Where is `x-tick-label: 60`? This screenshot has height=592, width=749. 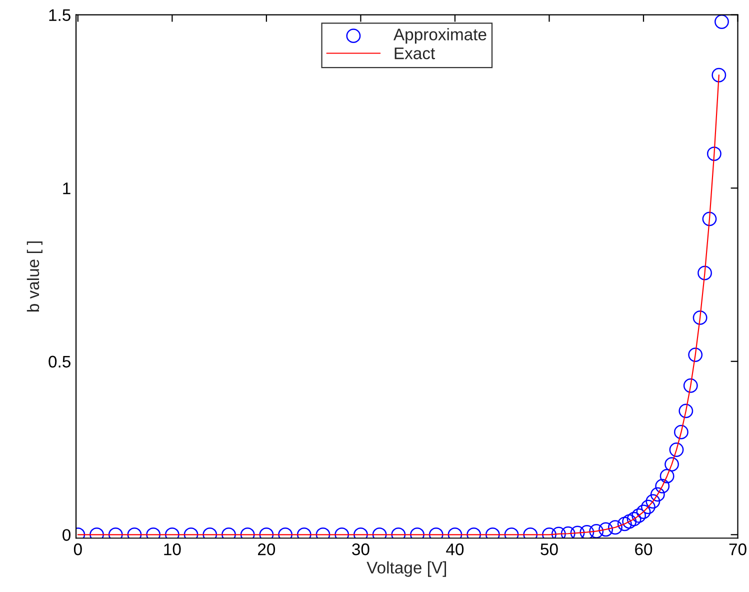 x-tick-label: 60 is located at coordinates (643, 549).